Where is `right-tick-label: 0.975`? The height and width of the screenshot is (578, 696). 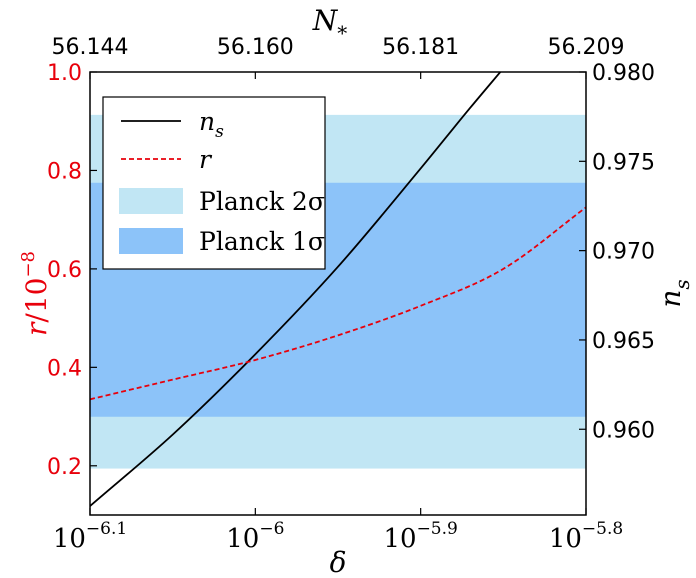 right-tick-label: 0.975 is located at coordinates (623, 162).